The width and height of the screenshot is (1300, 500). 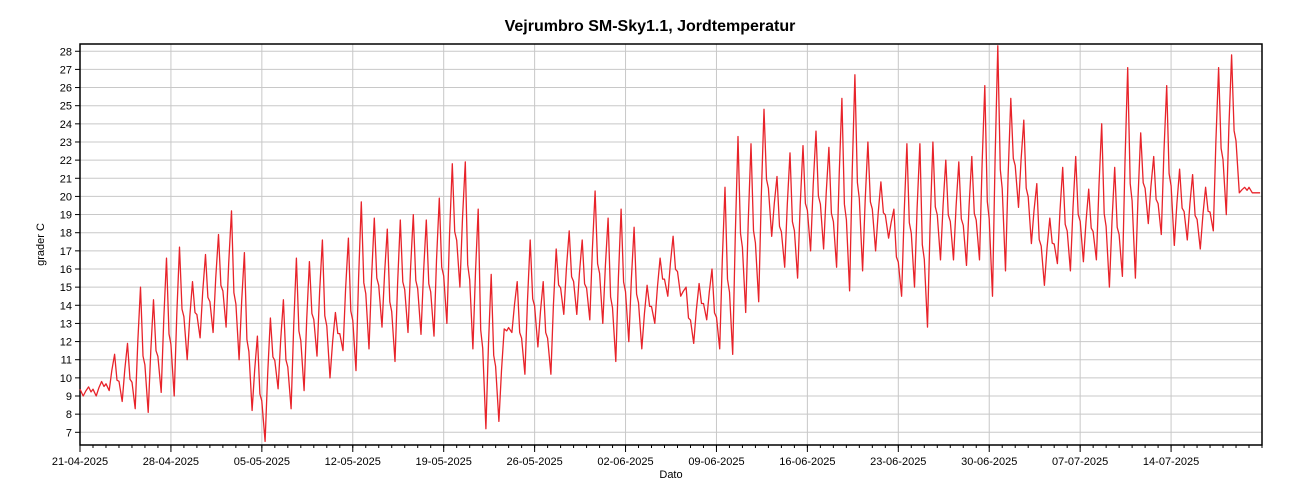 I want to click on y-tick-label: 19, so click(x=66, y=216).